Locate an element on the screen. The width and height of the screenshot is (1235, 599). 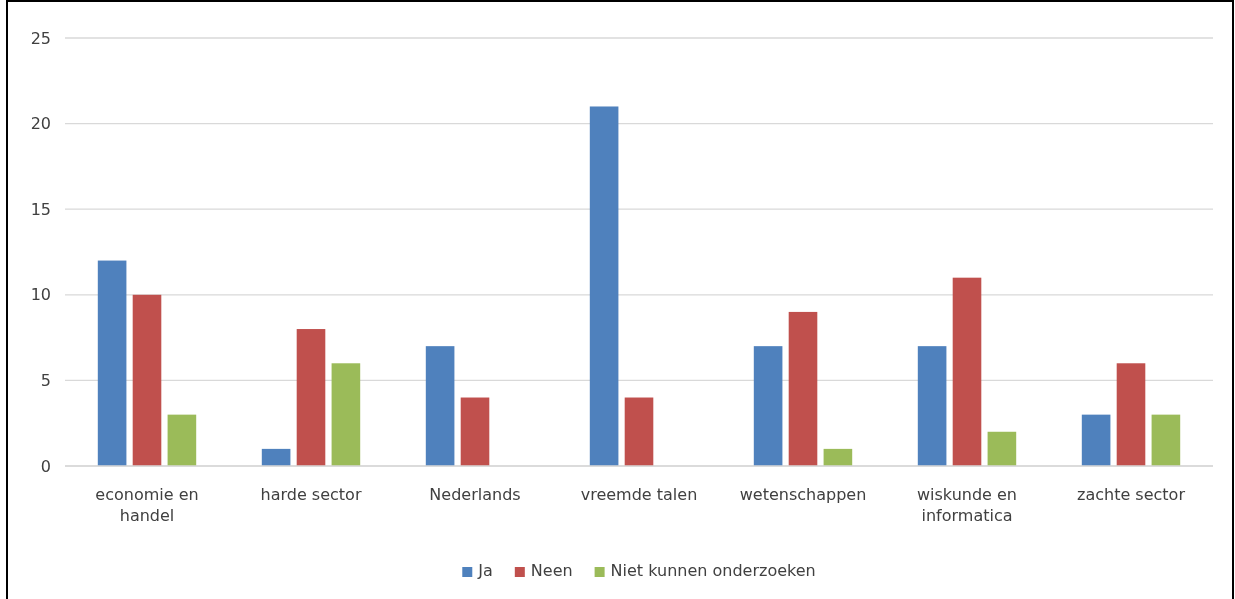
y-tick-label: 25 is located at coordinates (40, 38).